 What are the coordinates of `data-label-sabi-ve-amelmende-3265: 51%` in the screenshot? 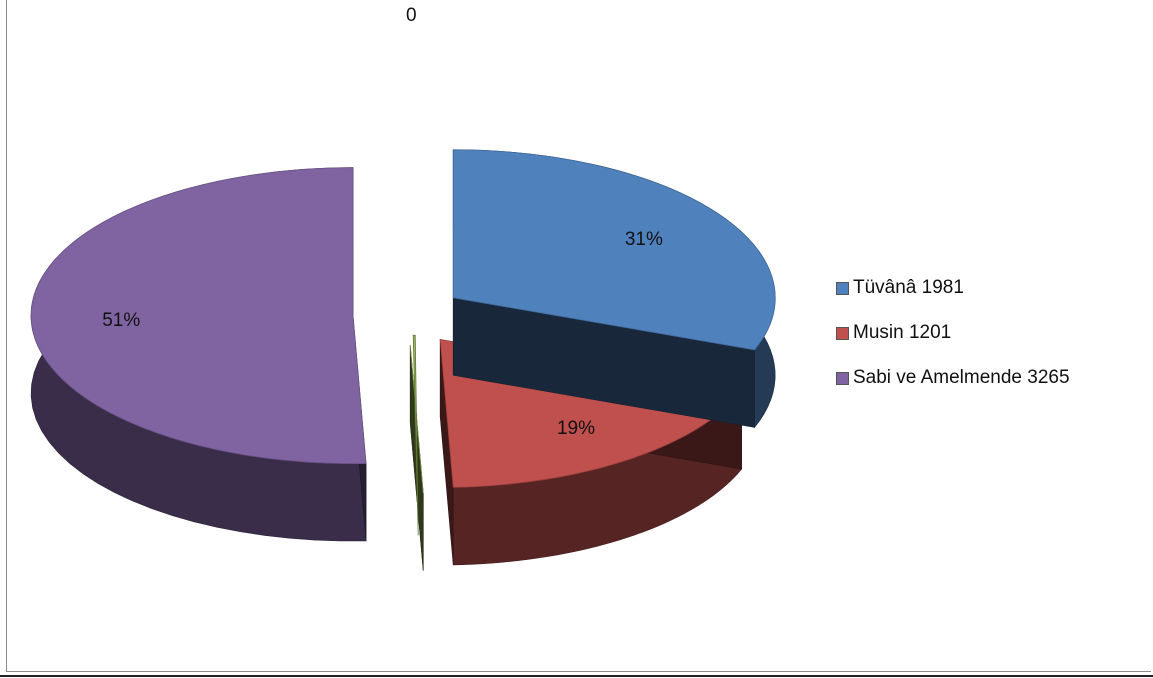 It's located at (121, 320).